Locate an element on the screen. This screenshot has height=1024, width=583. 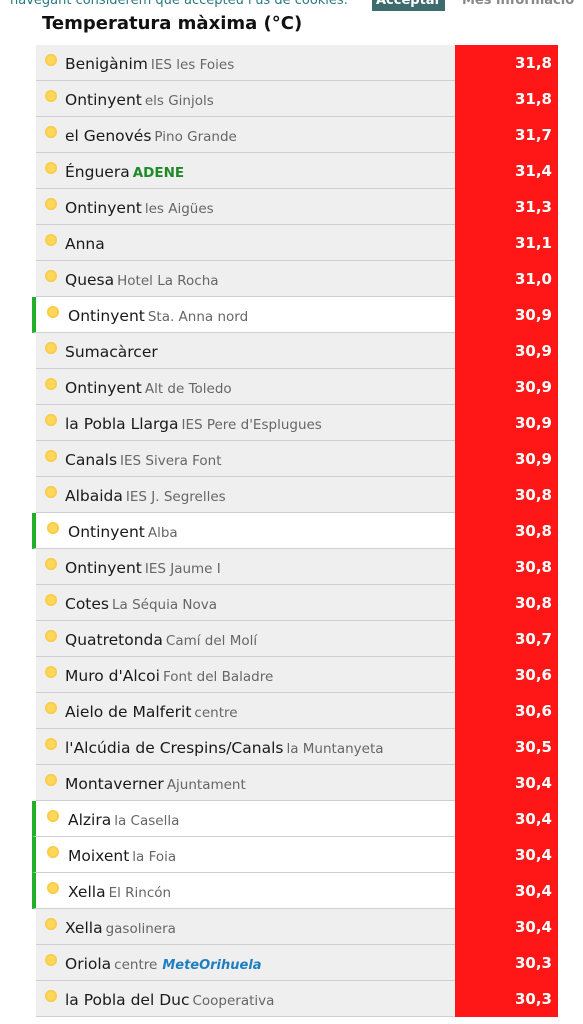
table-row: Ontinyent IES Jaume I 30,8 is located at coordinates (297, 567).